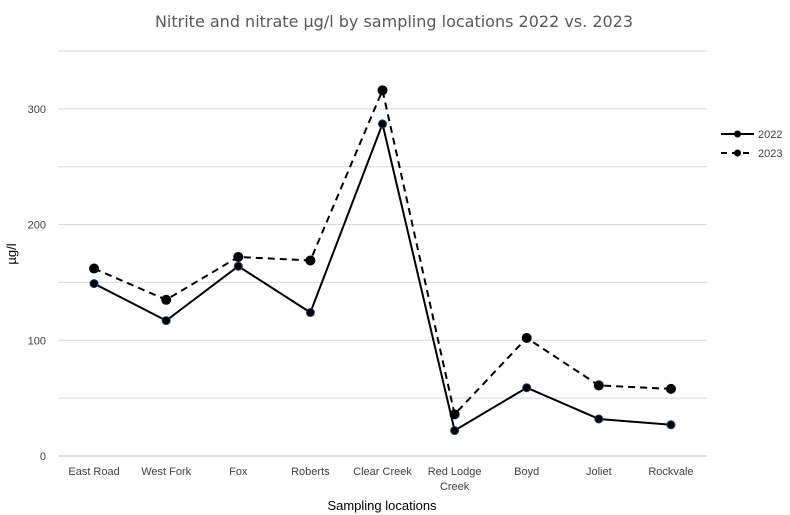  Describe the element at coordinates (526, 472) in the screenshot. I see `x-tick-label: Boyd` at that location.